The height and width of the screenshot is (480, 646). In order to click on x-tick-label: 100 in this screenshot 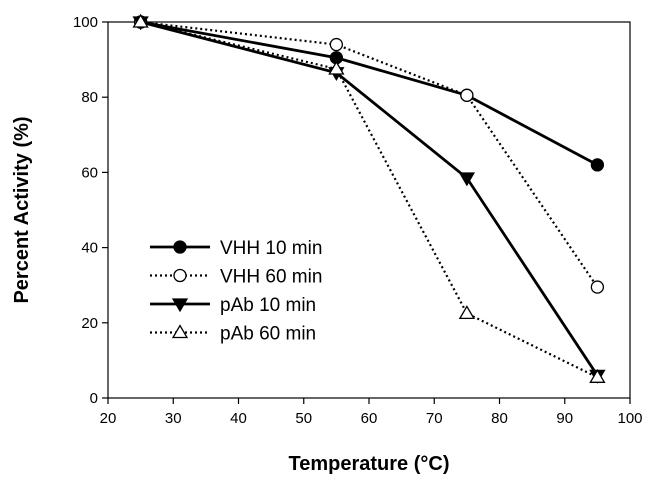, I will do `click(629, 418)`.